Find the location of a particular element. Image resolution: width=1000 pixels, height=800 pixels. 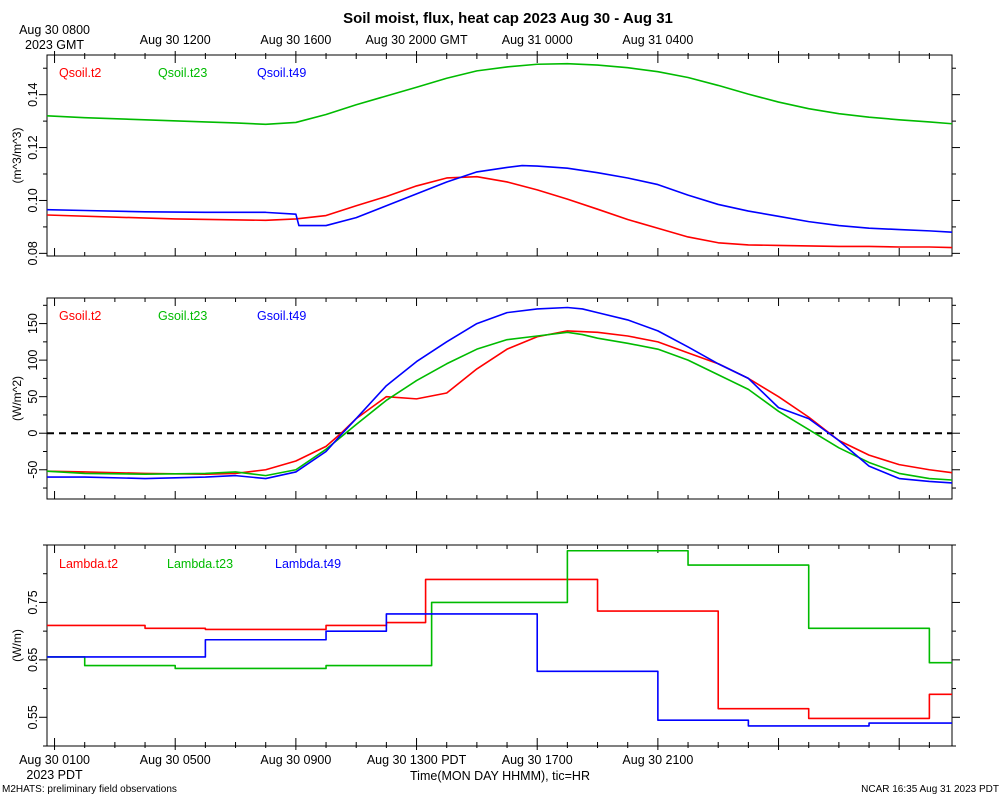

y-tick-label: 0 is located at coordinates (33, 433).